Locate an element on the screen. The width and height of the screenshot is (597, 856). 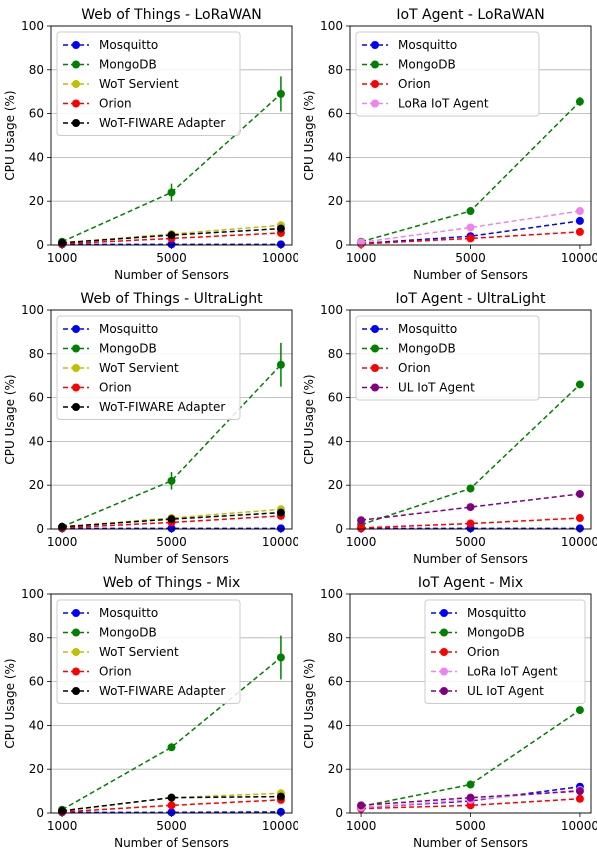
legend-label: LoRa IoT Agent is located at coordinates (512, 672).